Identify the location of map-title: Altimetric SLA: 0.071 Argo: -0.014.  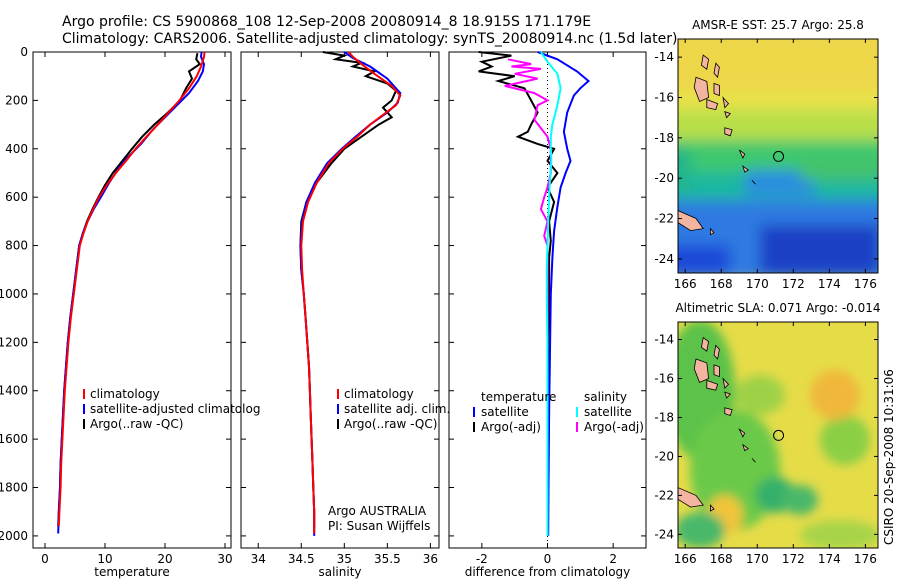
(777, 308).